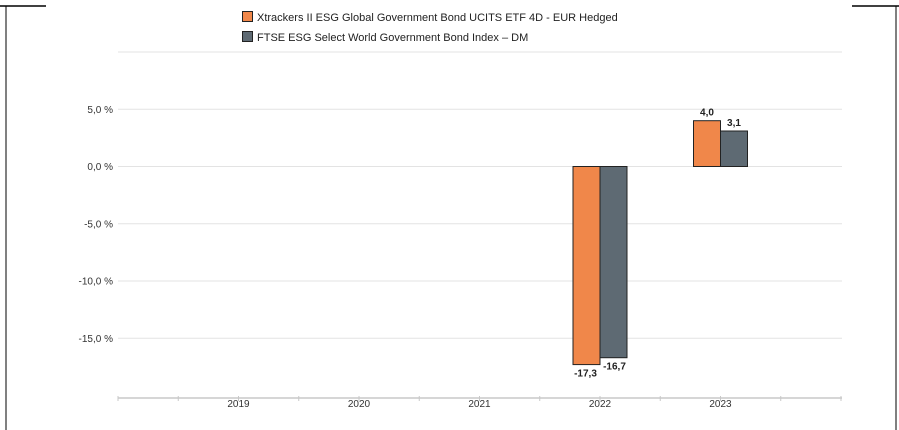  What do you see at coordinates (720, 404) in the screenshot?
I see `x-tick-label: 2023` at bounding box center [720, 404].